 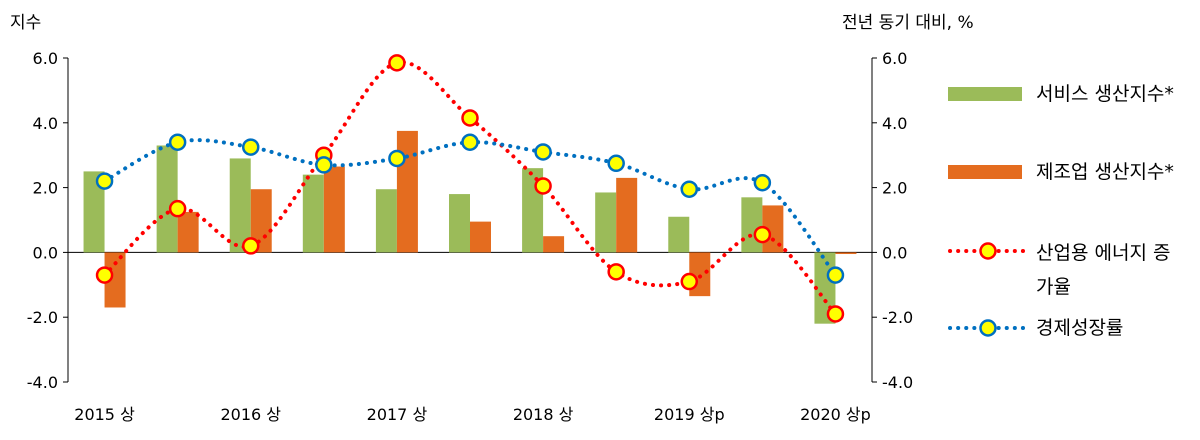 I want to click on x-tick-label: 2019 상p, so click(x=689, y=414).